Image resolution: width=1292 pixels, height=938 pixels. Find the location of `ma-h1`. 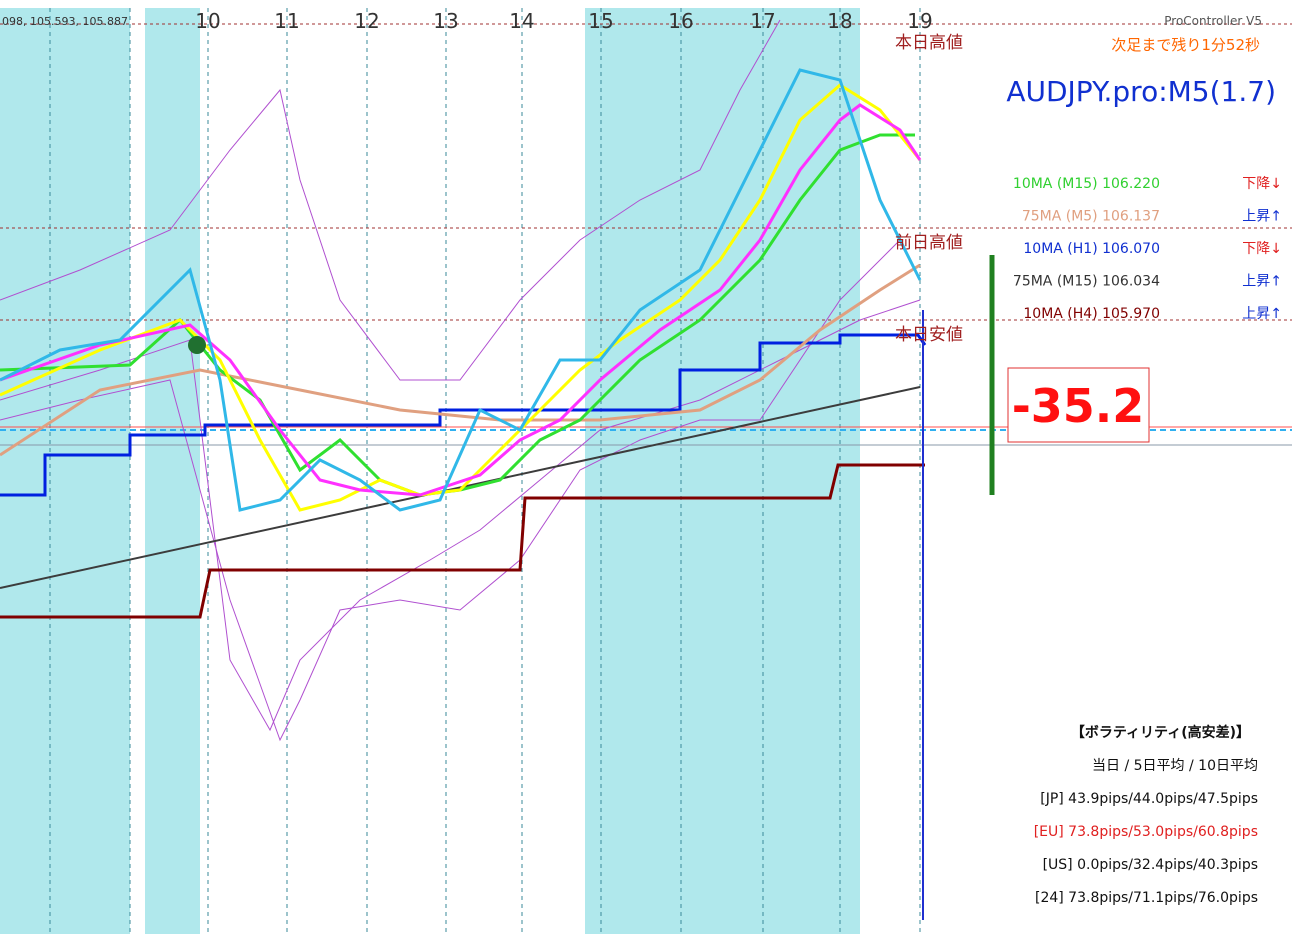

ma-h1 is located at coordinates (463, 415).